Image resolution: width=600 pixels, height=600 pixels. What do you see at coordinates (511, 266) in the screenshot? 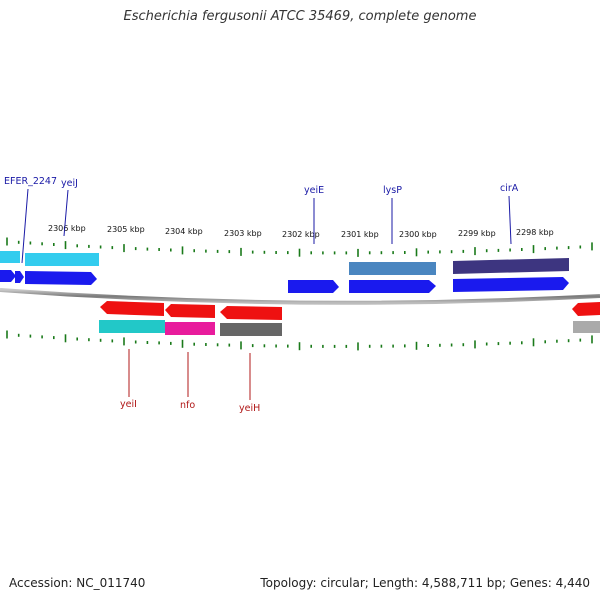
I see `feature-bar-darkslate` at bounding box center [511, 266].